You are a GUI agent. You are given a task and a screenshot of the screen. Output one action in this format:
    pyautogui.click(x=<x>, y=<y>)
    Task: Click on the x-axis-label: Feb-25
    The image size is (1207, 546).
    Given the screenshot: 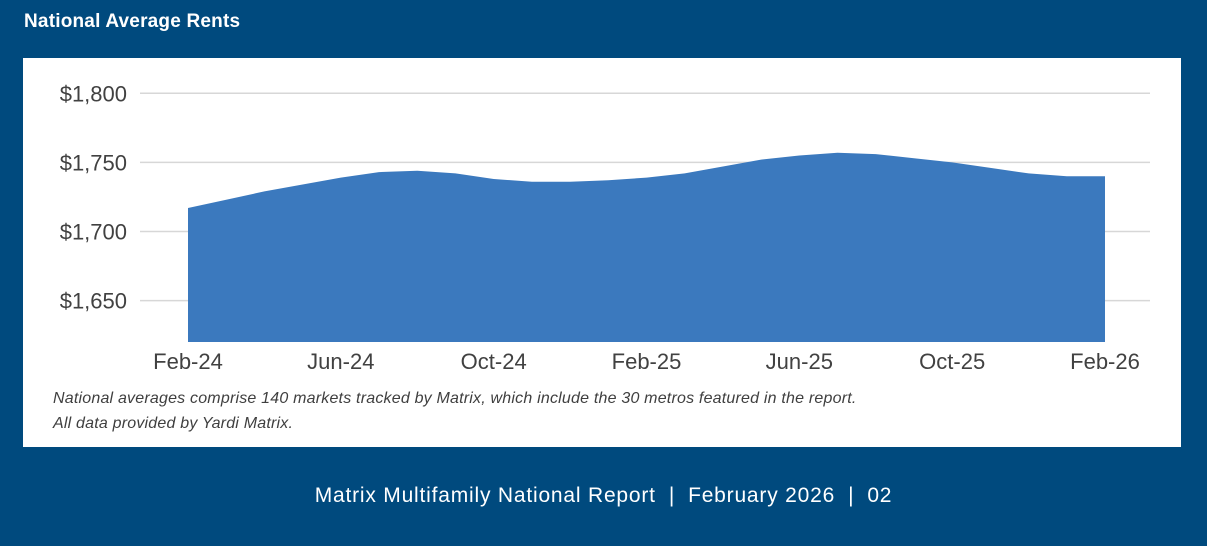 What is the action you would take?
    pyautogui.click(x=647, y=361)
    